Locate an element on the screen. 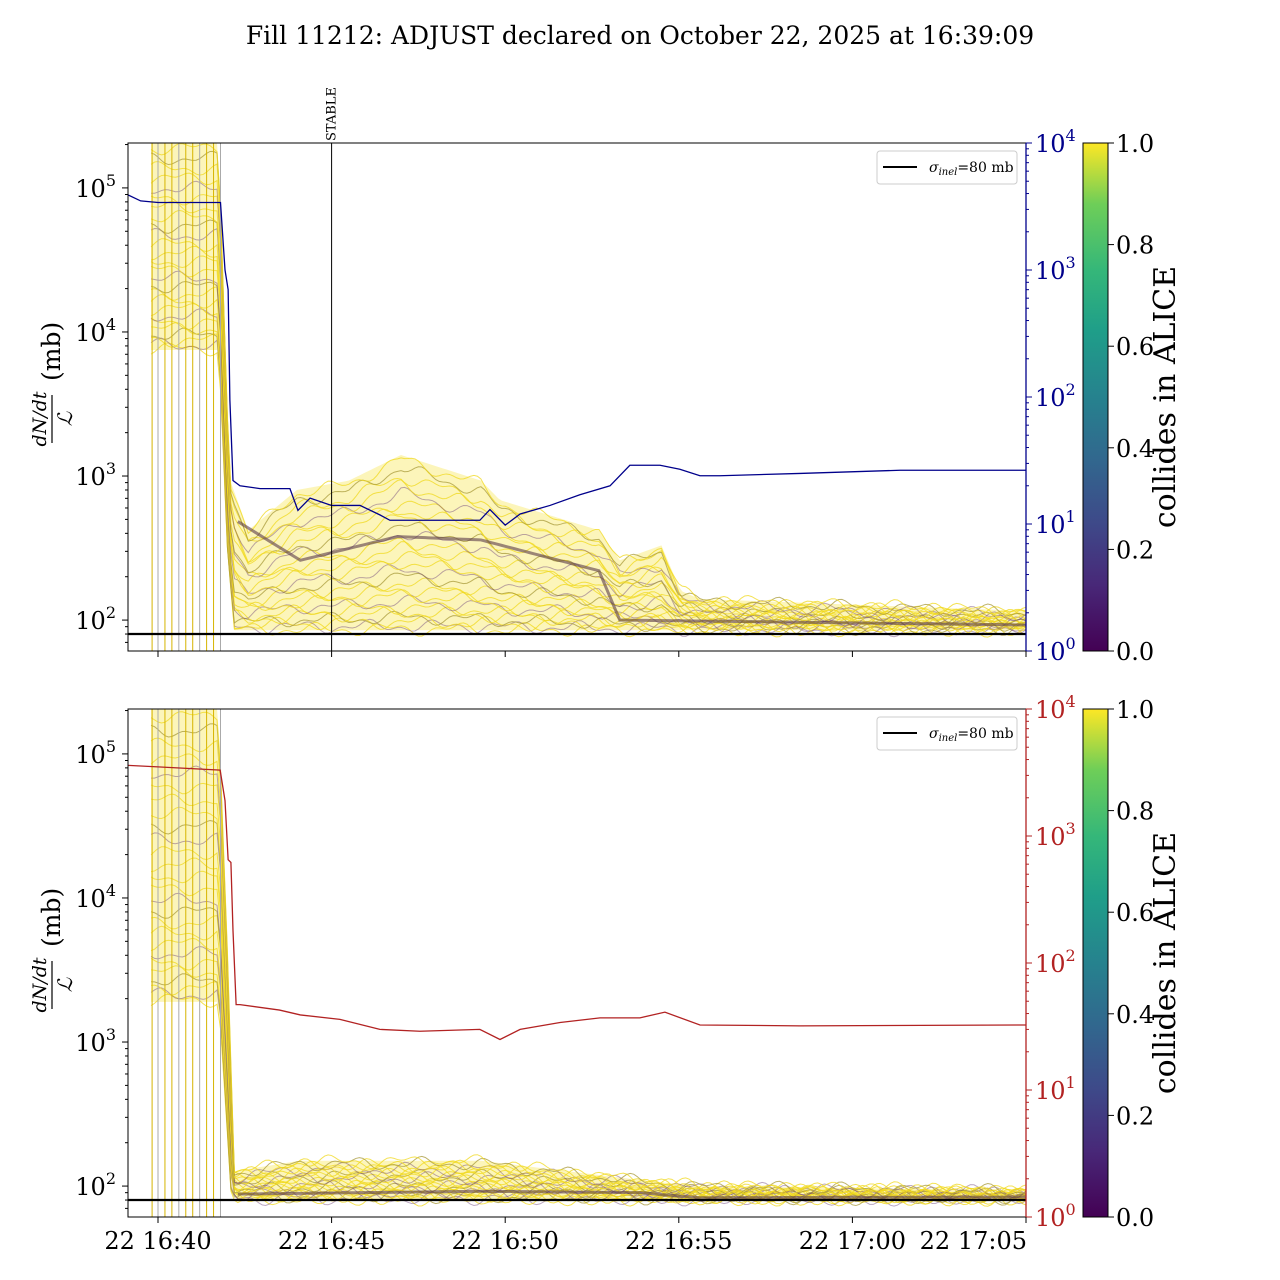  x-tick-label: 22 17:00 is located at coordinates (852, 1241).